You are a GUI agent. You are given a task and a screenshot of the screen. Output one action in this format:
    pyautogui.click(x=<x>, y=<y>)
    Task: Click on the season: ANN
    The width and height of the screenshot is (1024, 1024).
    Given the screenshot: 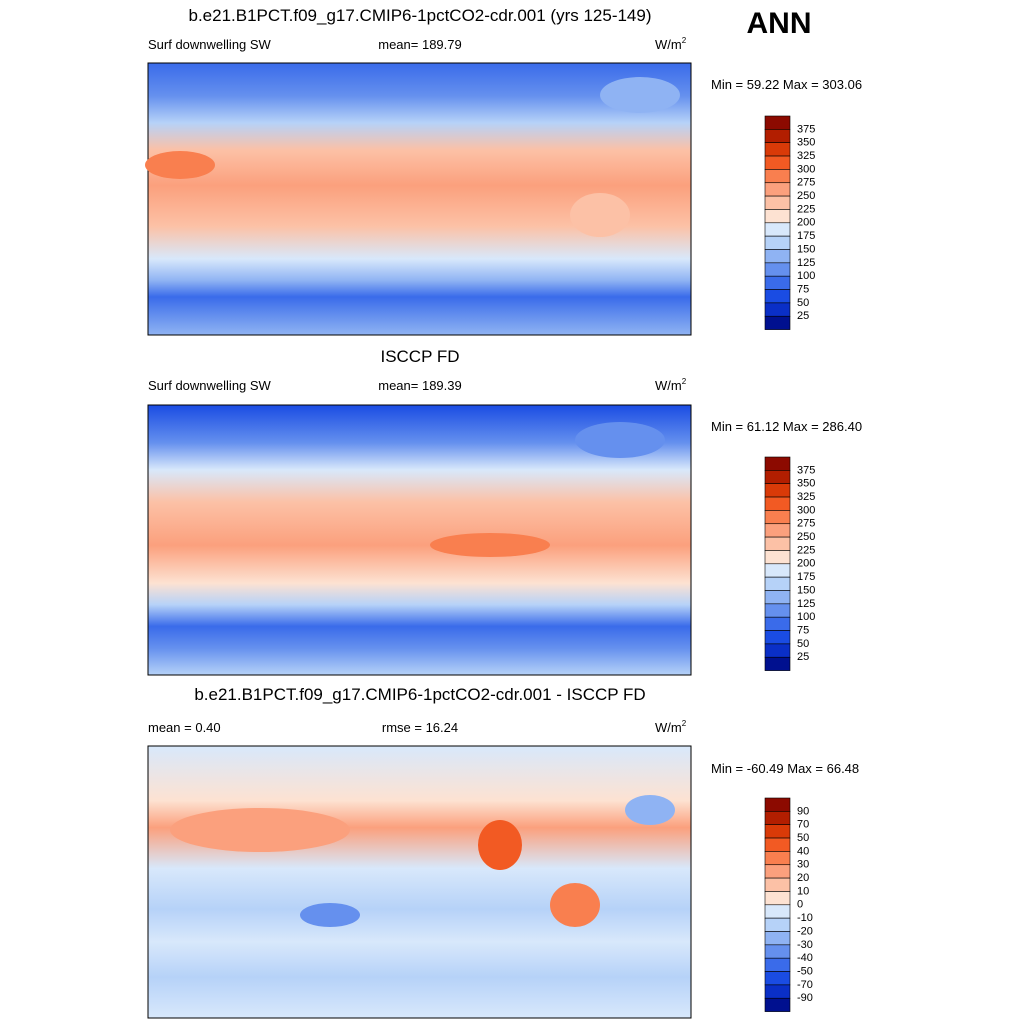 What is the action you would take?
    pyautogui.click(x=779, y=23)
    